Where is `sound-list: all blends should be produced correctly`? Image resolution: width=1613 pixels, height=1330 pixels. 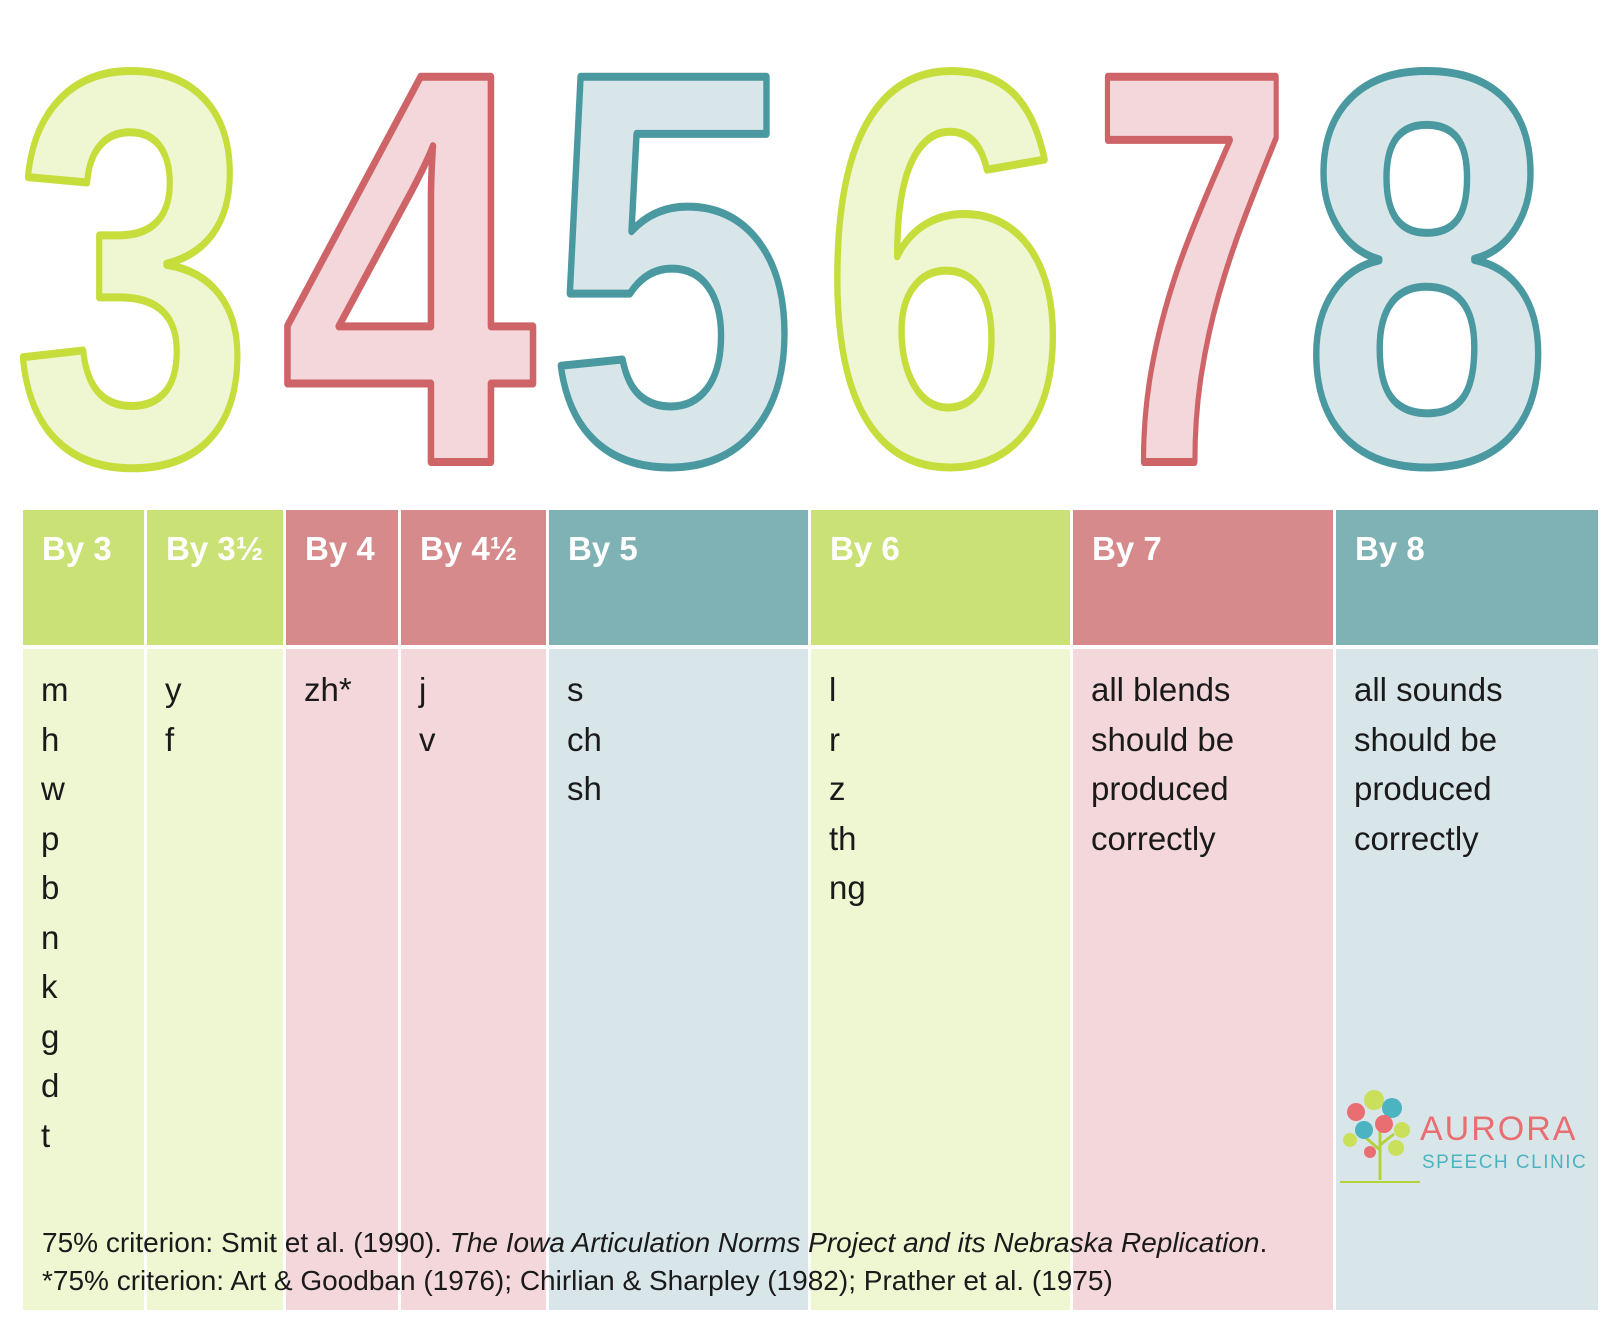 sound-list: all blends should be produced correctly is located at coordinates (1203, 979).